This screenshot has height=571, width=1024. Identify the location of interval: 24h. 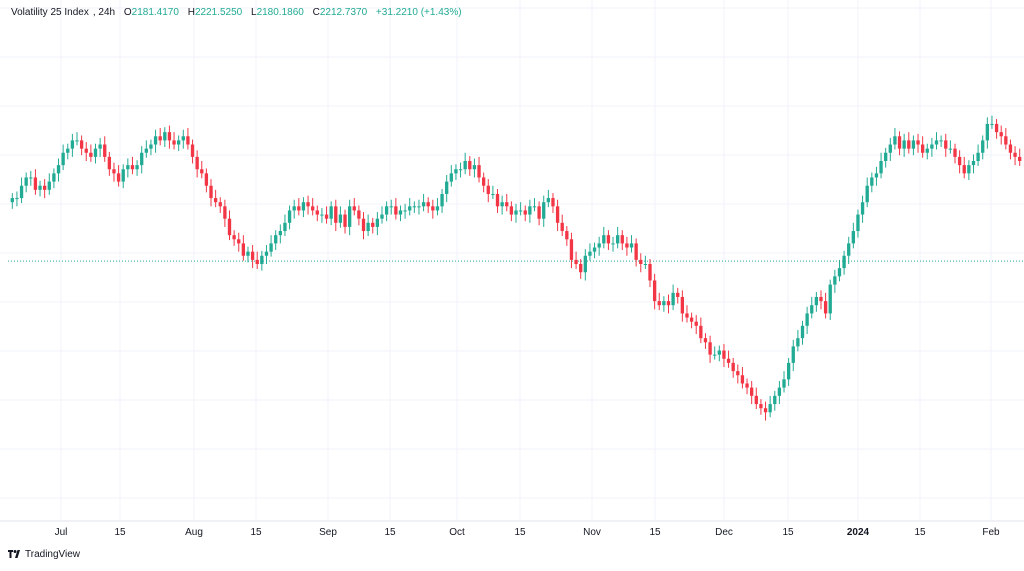
(107, 12).